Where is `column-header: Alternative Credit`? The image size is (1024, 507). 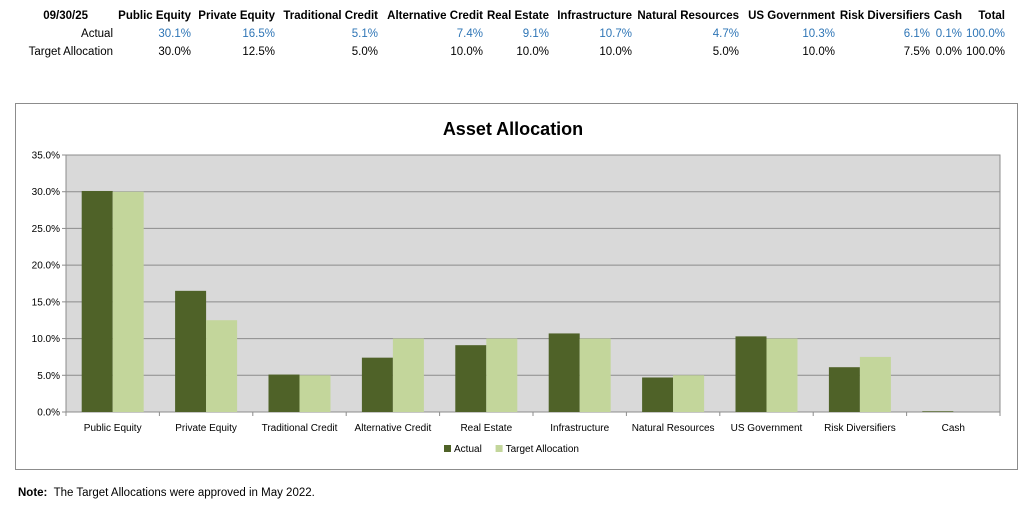 column-header: Alternative Credit is located at coordinates (435, 16).